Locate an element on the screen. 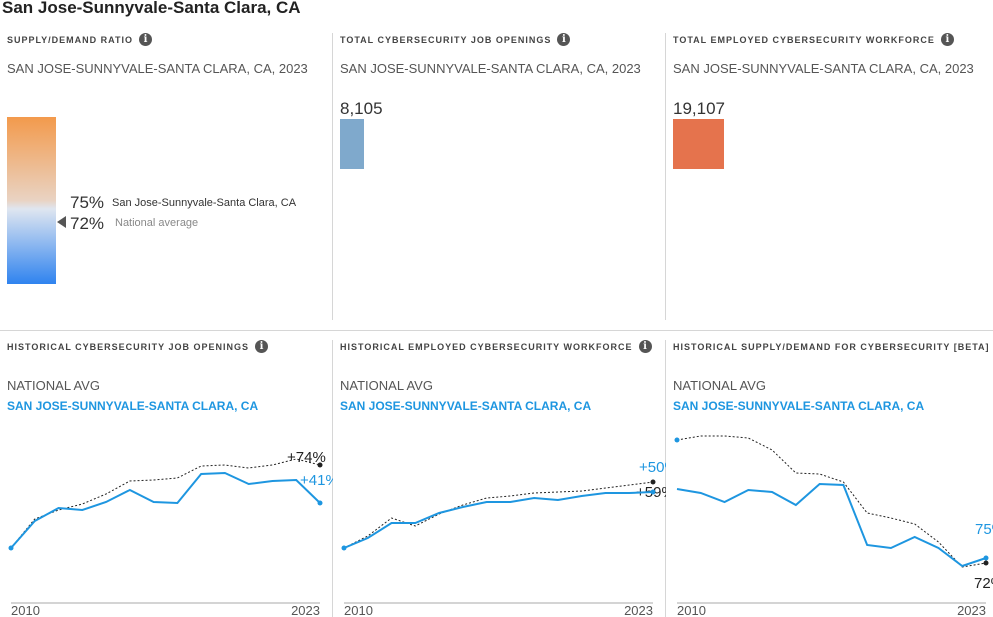 The height and width of the screenshot is (617, 993). workforce-value: 19,107 is located at coordinates (699, 108).